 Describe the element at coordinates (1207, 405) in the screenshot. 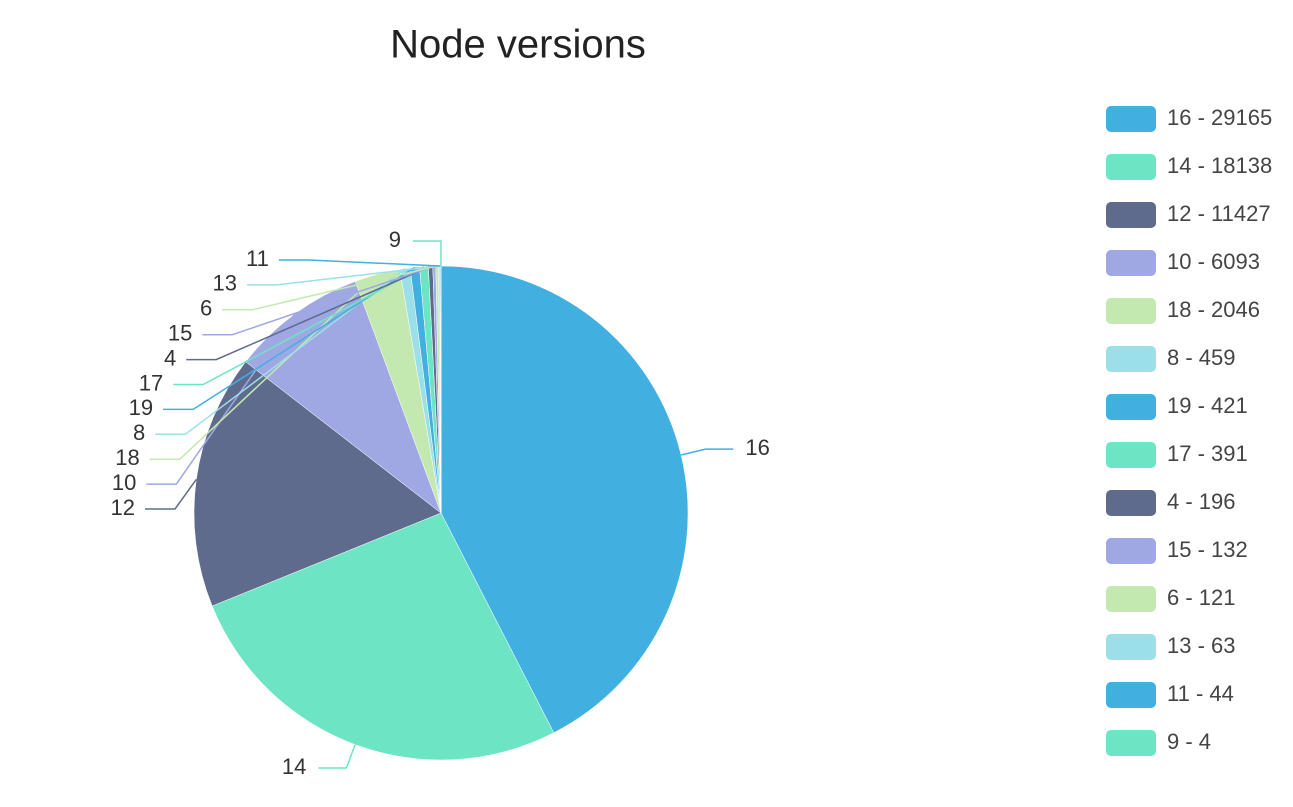

I see `legend-label: 19 - 421` at that location.